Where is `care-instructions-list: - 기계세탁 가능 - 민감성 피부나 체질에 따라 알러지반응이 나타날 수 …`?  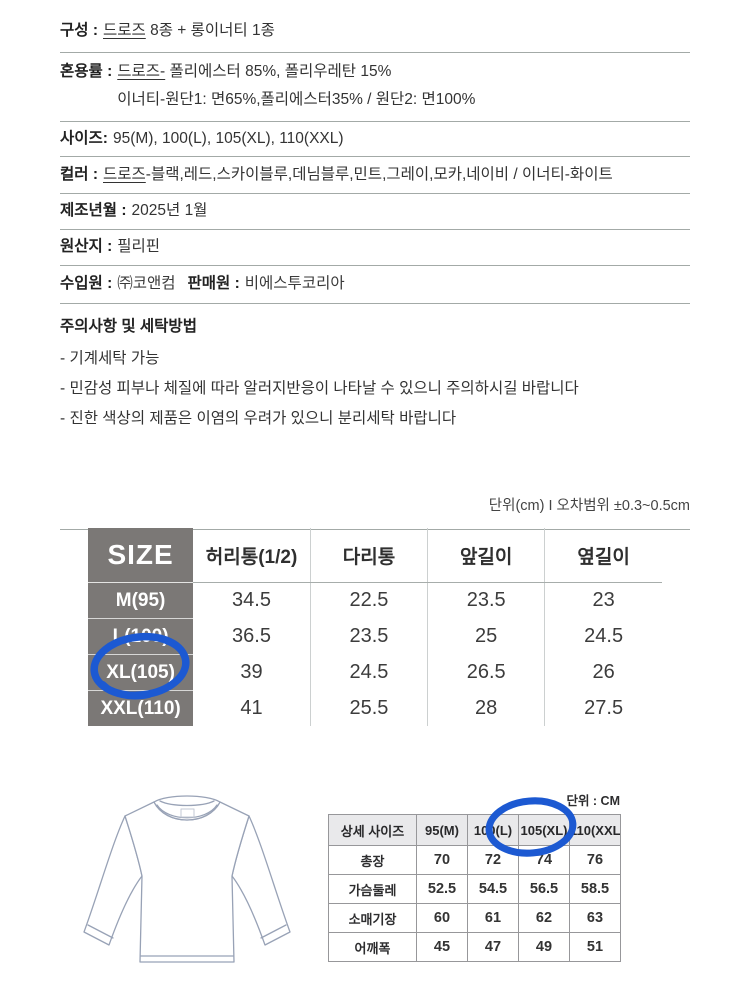
care-instructions-list: - 기계세탁 가능 - 민감성 피부나 체질에 따라 알러지반응이 나타날 수 … is located at coordinates (375, 389).